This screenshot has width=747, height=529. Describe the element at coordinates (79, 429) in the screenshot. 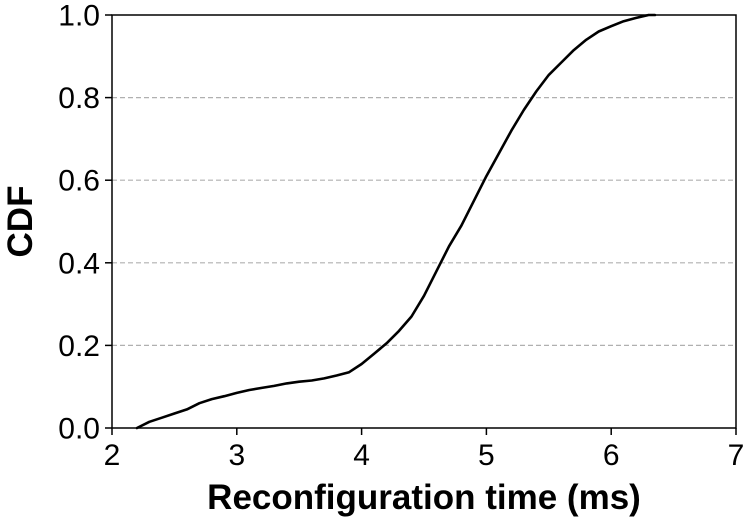

I see `y-tick-label: 0.0` at that location.